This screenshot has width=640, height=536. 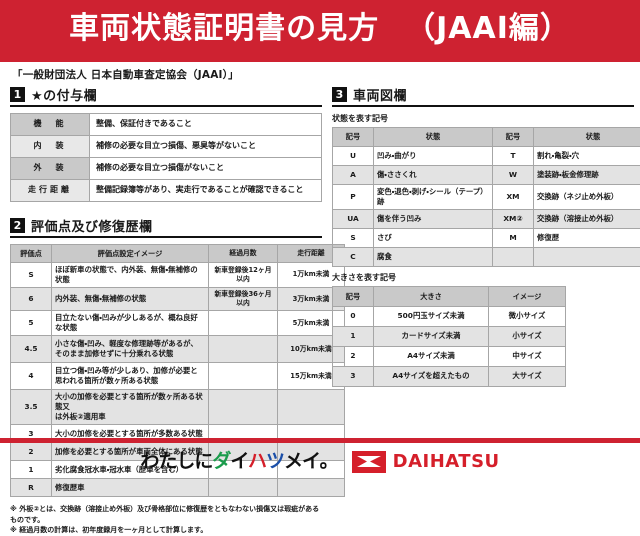 What do you see at coordinates (243, 254) in the screenshot?
I see `column-header: 経過月数` at bounding box center [243, 254].